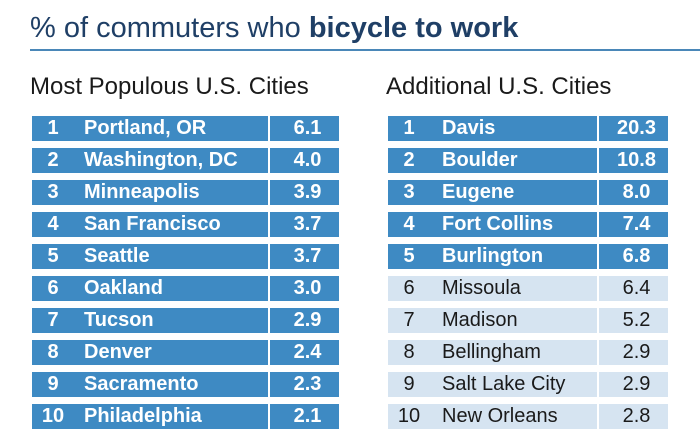 The width and height of the screenshot is (700, 434). Describe the element at coordinates (142, 192) in the screenshot. I see `city-cell: Minneapolis` at that location.